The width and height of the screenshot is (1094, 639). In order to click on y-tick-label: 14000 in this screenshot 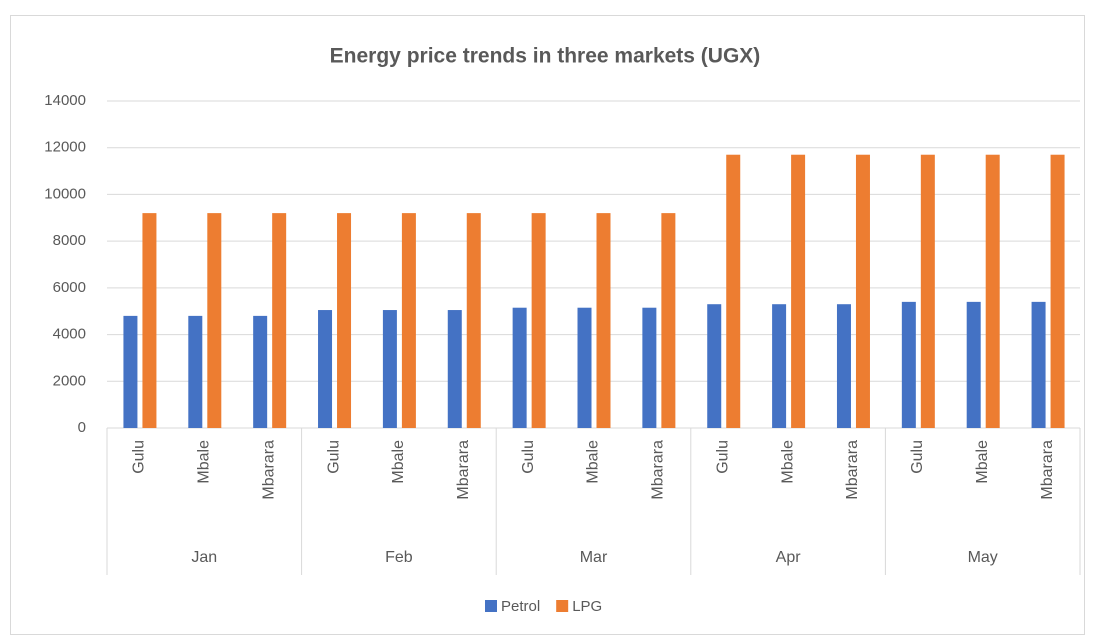, I will do `click(65, 100)`.